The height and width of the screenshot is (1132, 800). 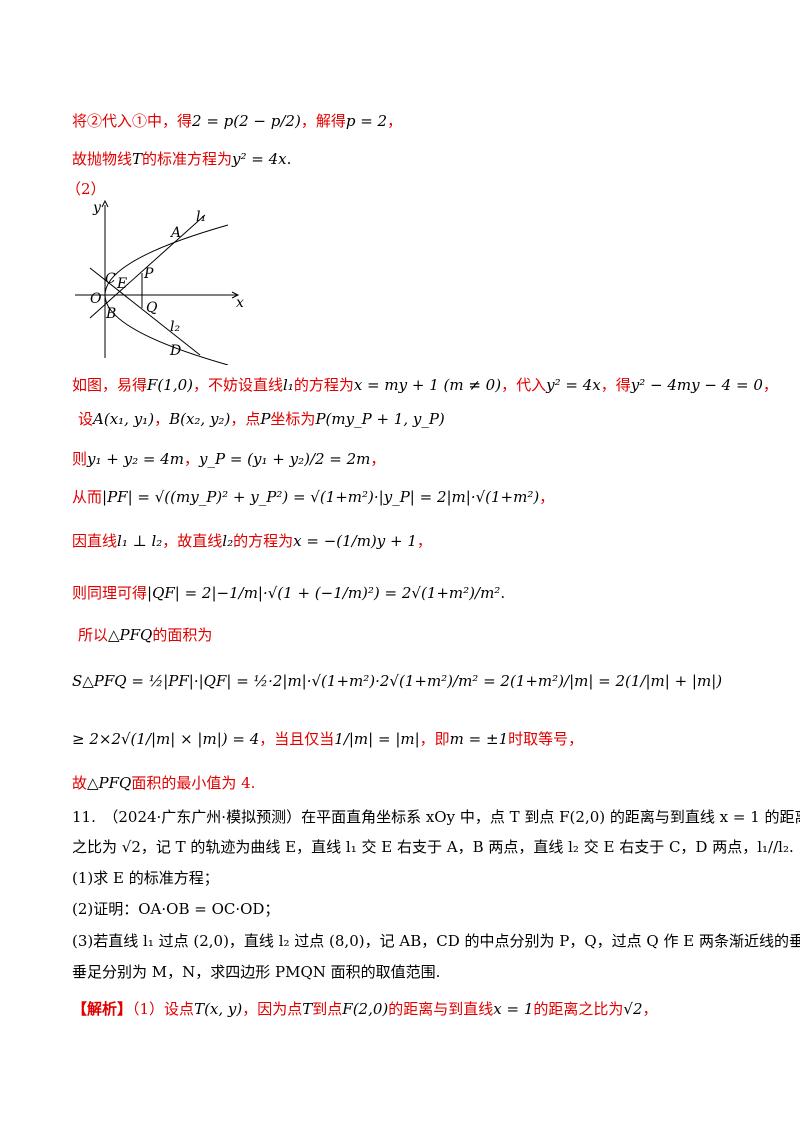 What do you see at coordinates (237, 385) in the screenshot?
I see `text: ，不妨设直线` at bounding box center [237, 385].